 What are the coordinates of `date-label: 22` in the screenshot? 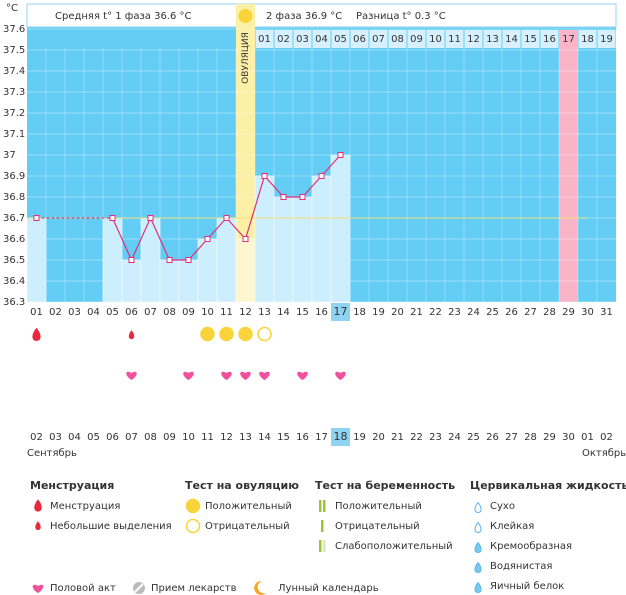 It's located at (416, 437).